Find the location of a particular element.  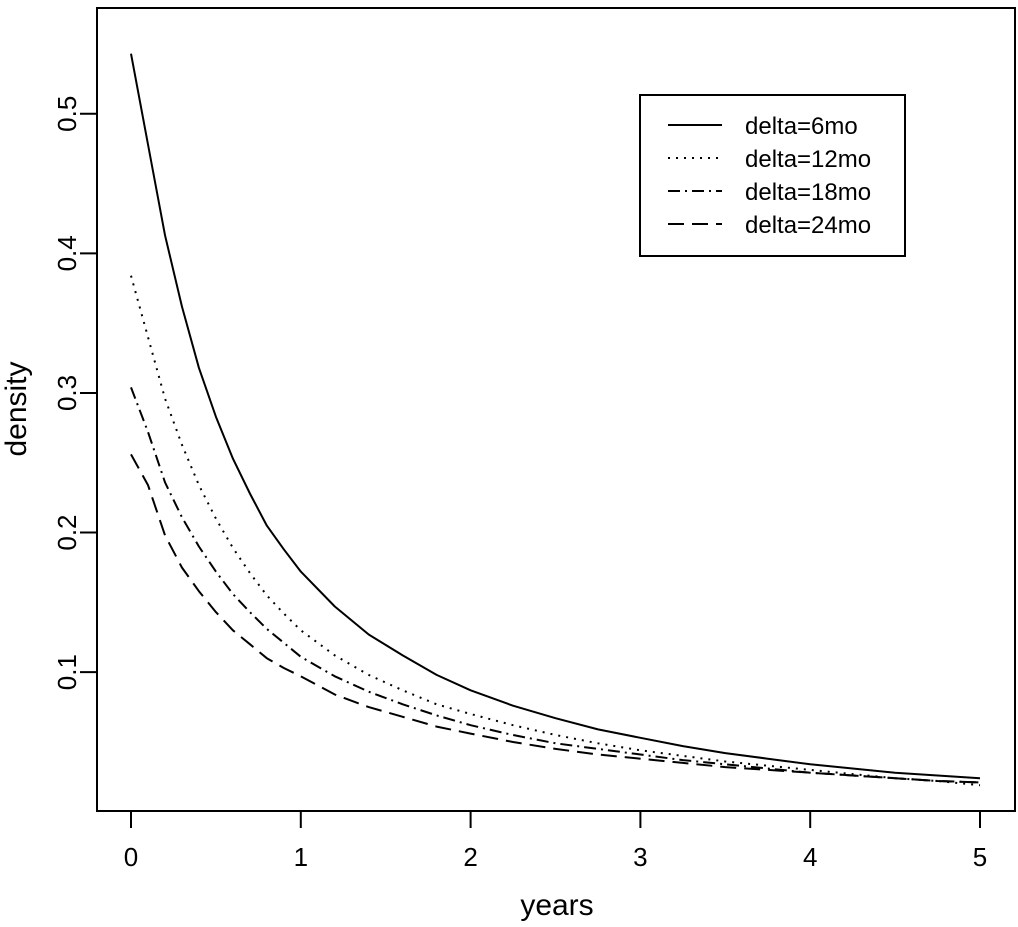

x-tick-label: 0 is located at coordinates (131, 857).